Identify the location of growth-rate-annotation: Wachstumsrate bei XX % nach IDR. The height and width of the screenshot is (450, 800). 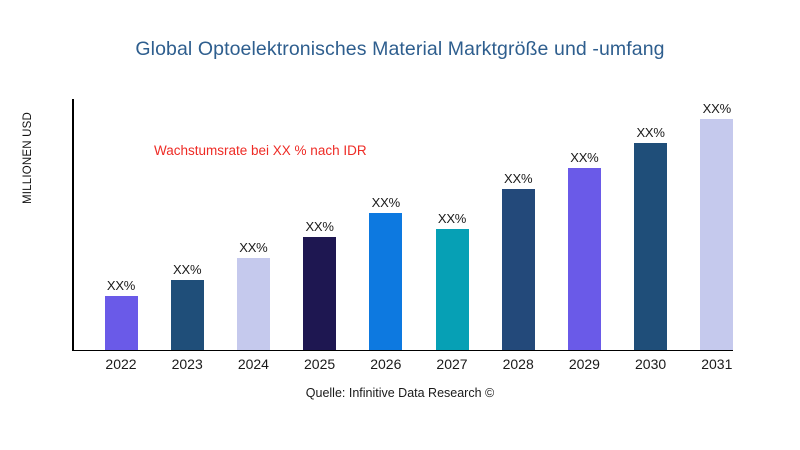
(260, 150).